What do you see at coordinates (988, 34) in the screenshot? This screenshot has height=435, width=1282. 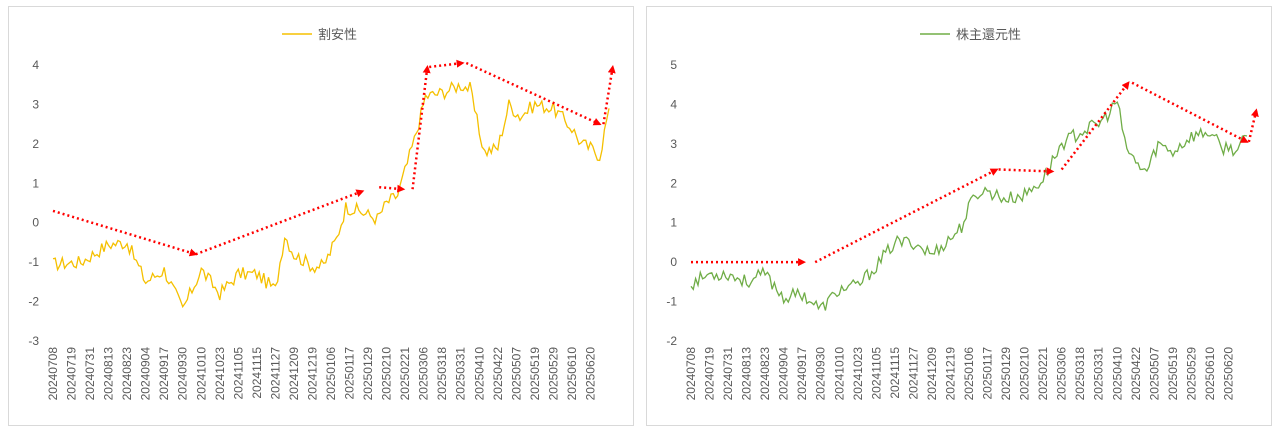 I see `legend-label: 株主還元性` at bounding box center [988, 34].